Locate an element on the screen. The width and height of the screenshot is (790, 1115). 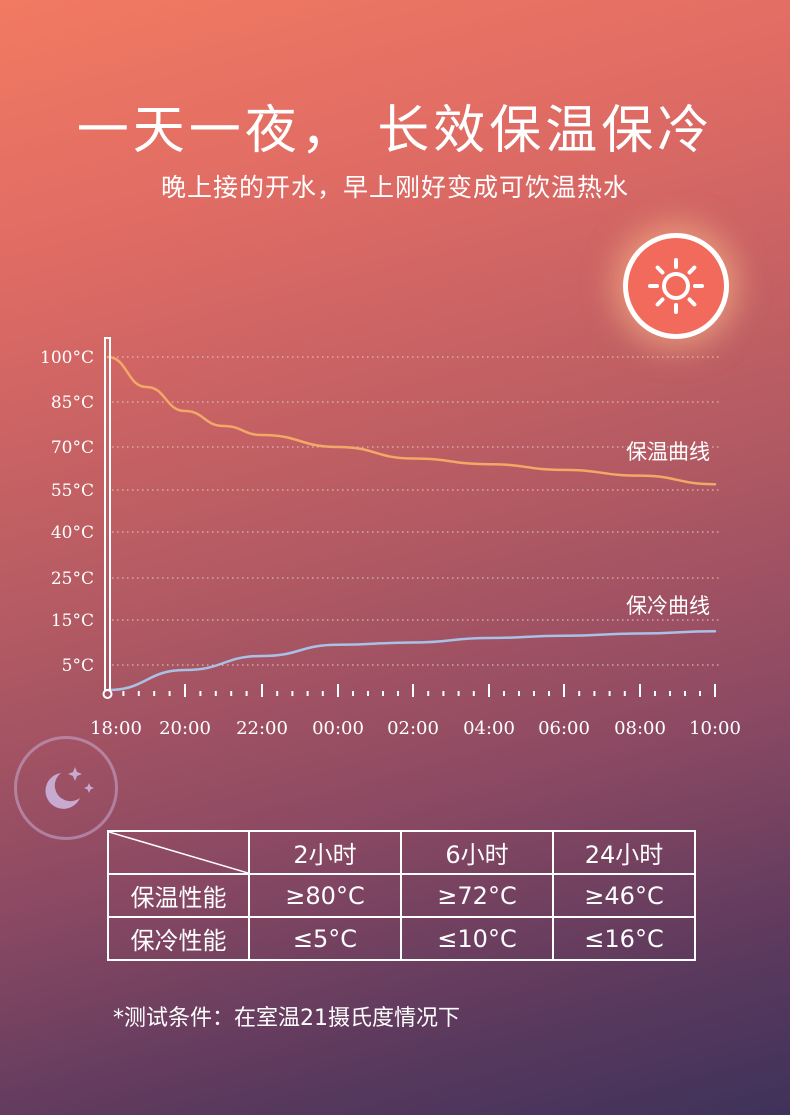
y-tick-label: 85°C is located at coordinates (72, 403).